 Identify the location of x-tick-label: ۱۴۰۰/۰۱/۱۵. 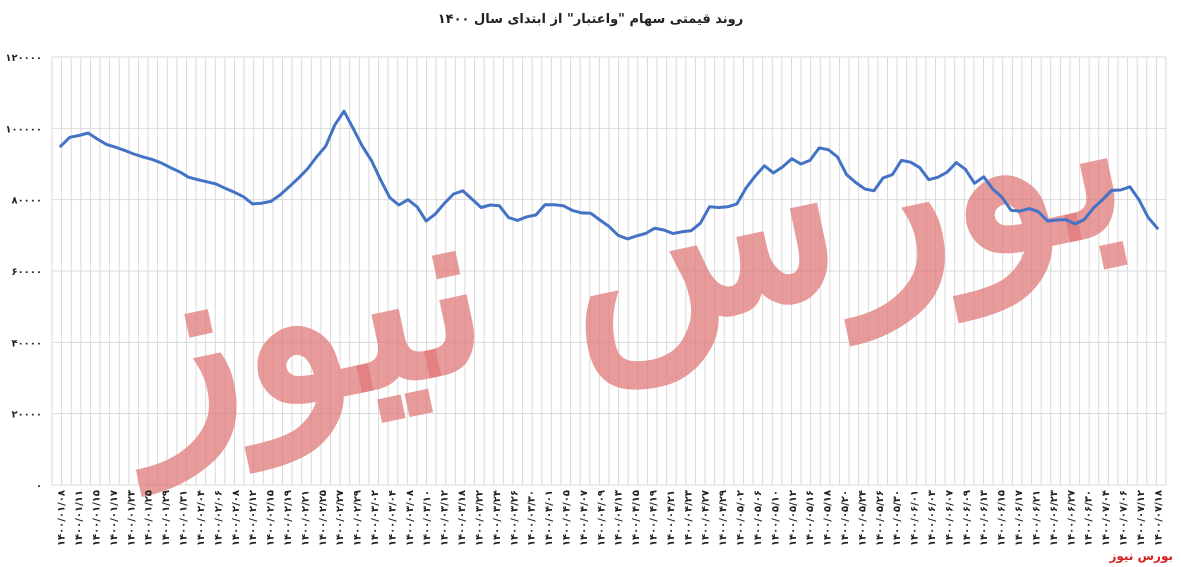
(97, 518).